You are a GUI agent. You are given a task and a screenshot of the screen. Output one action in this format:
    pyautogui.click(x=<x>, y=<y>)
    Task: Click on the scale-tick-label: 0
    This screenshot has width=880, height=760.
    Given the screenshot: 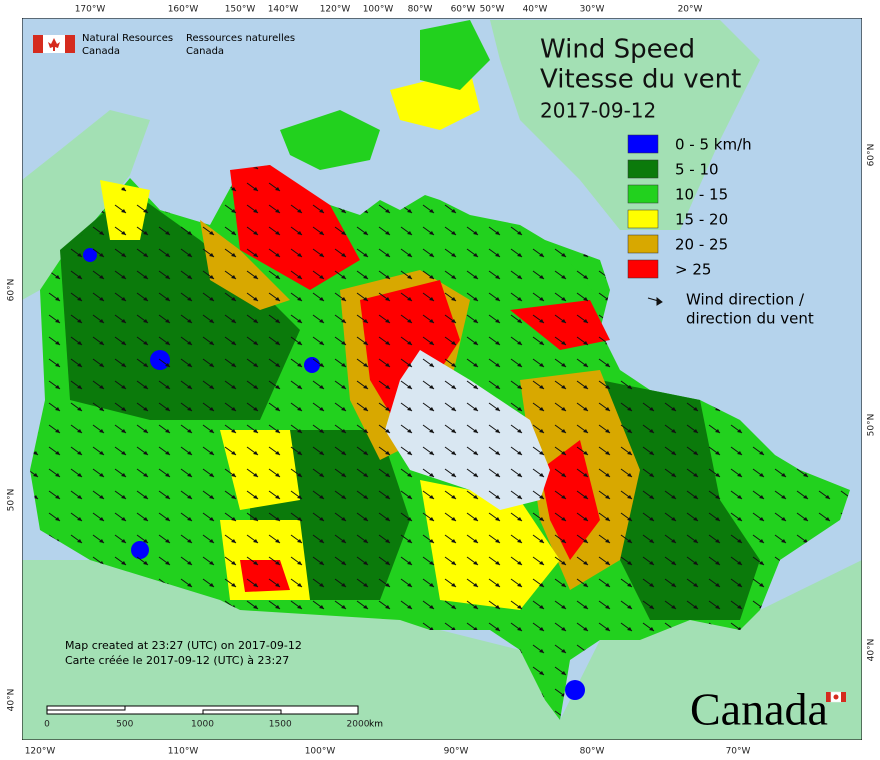 What is the action you would take?
    pyautogui.click(x=47, y=725)
    